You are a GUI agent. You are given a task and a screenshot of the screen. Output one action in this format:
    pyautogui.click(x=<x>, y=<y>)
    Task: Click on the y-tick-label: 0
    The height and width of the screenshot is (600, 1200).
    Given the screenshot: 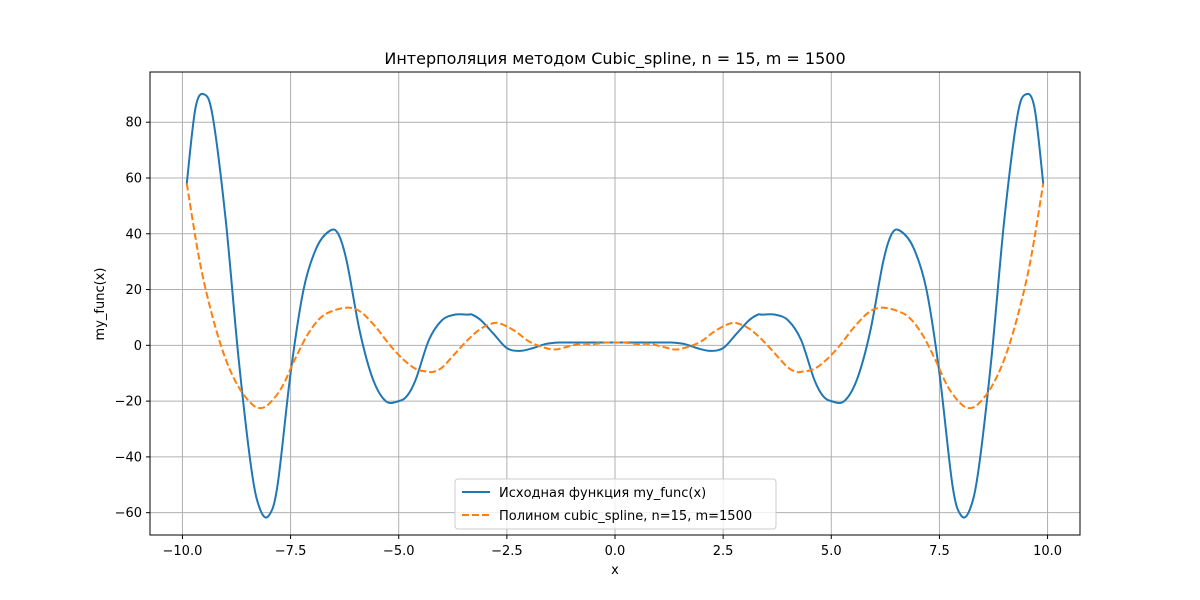 What is the action you would take?
    pyautogui.click(x=138, y=346)
    